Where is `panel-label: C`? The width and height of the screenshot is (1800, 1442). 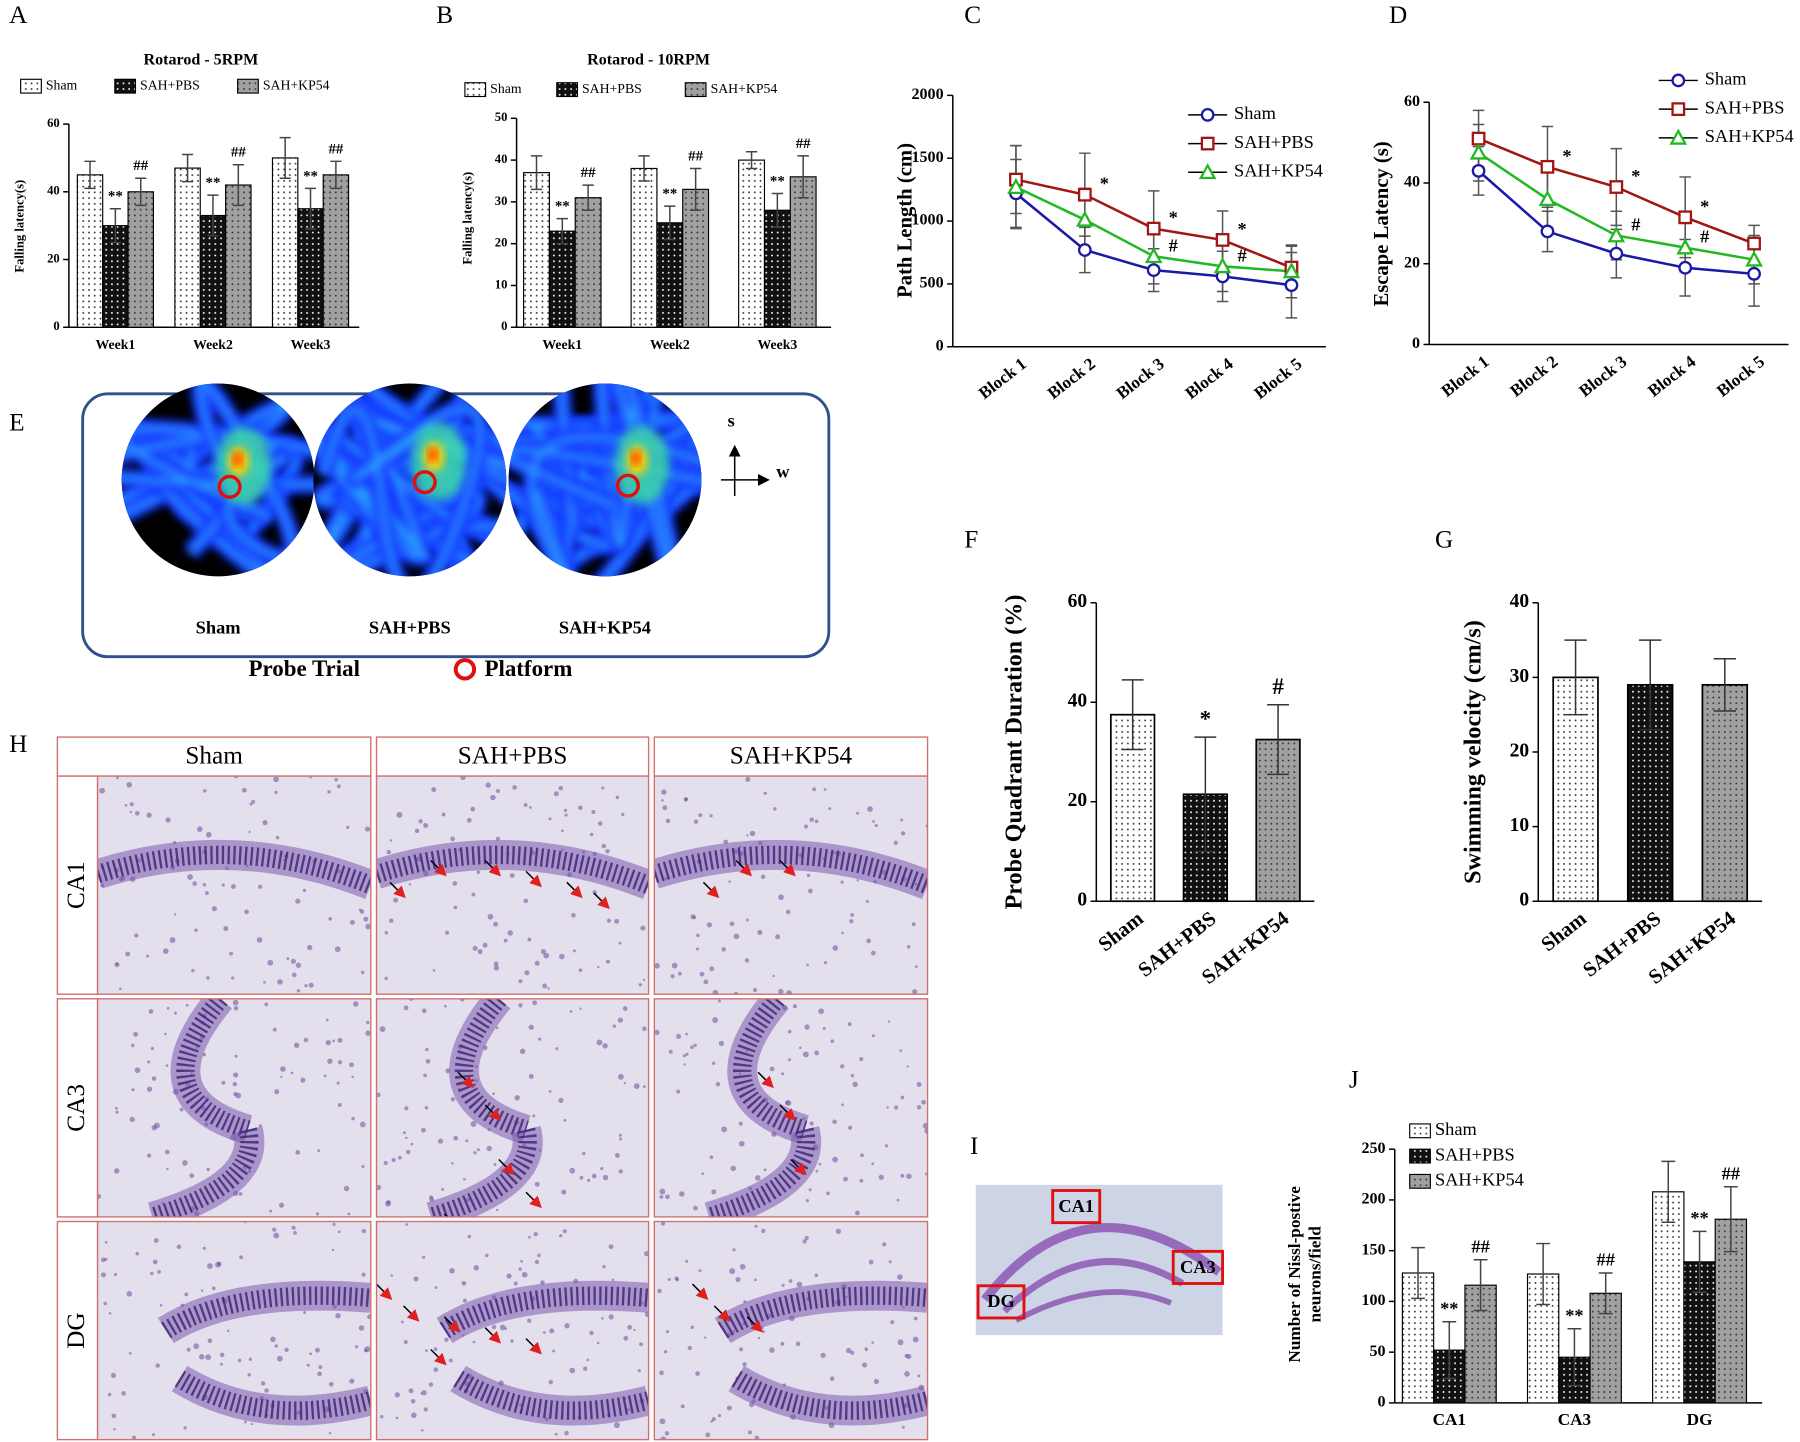 panel-label: C is located at coordinates (972, 15).